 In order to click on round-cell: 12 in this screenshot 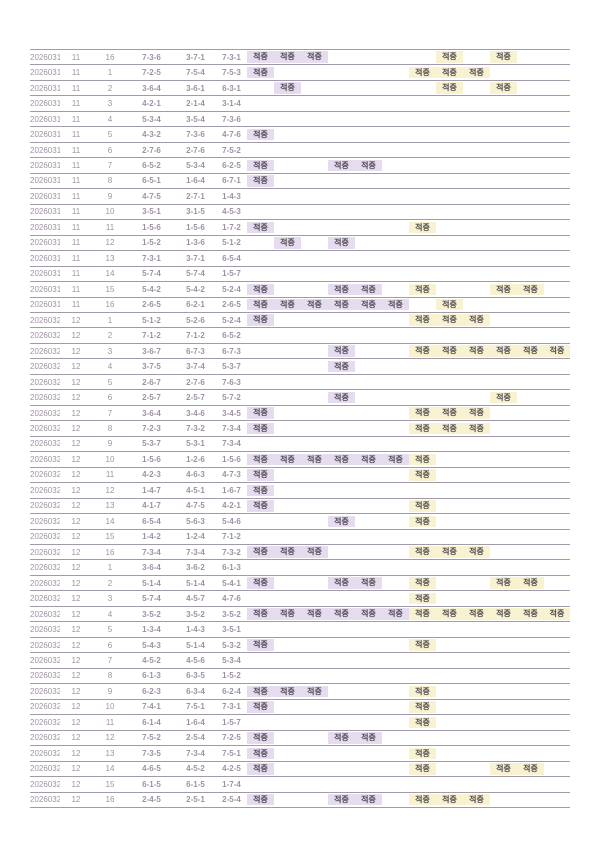, I will do `click(110, 490)`.